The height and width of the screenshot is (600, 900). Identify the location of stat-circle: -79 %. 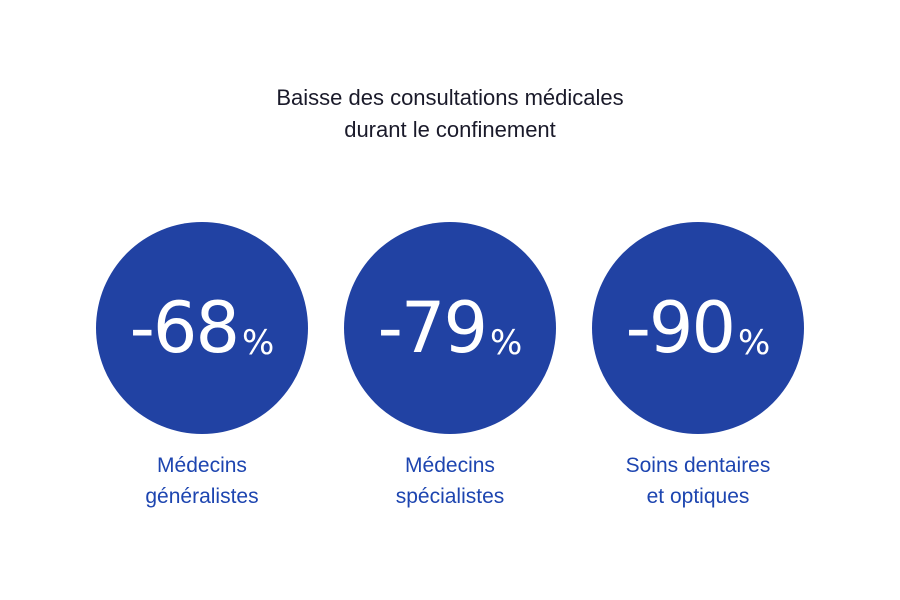
(450, 328).